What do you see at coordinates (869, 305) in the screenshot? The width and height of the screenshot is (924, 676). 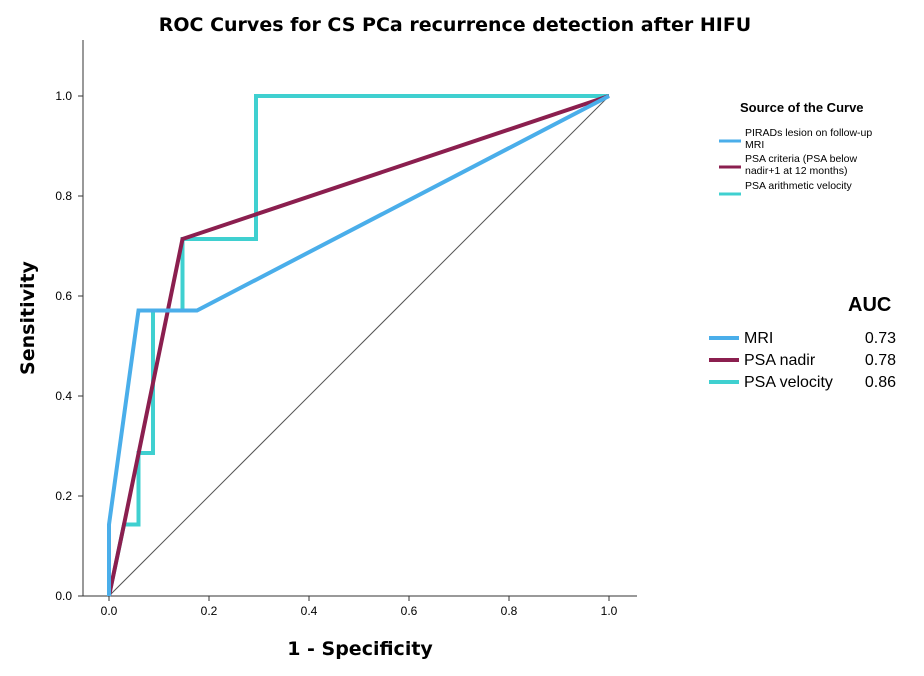 I see `auc-title: AUC` at bounding box center [869, 305].